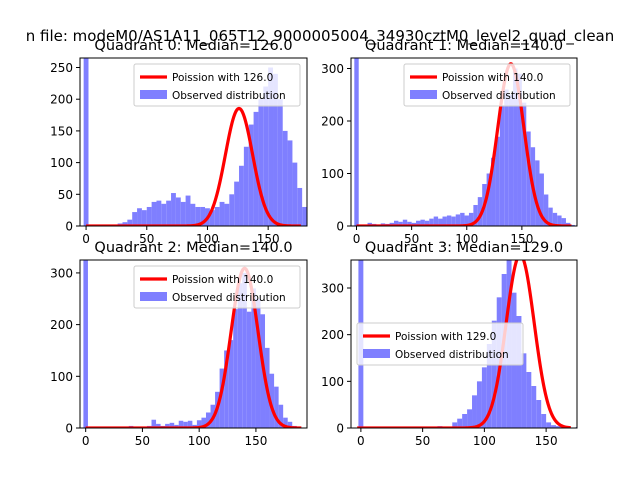 This screenshot has width=640, height=480. What do you see at coordinates (61, 273) in the screenshot?
I see `y-tick-label: 300` at bounding box center [61, 273].